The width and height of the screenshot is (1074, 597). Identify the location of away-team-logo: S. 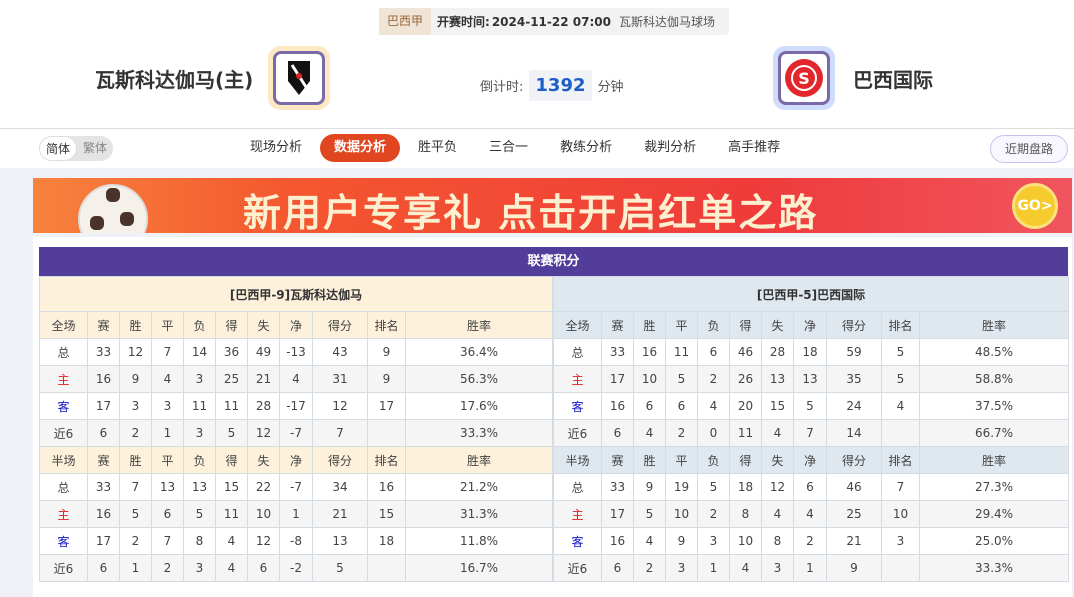
(804, 78).